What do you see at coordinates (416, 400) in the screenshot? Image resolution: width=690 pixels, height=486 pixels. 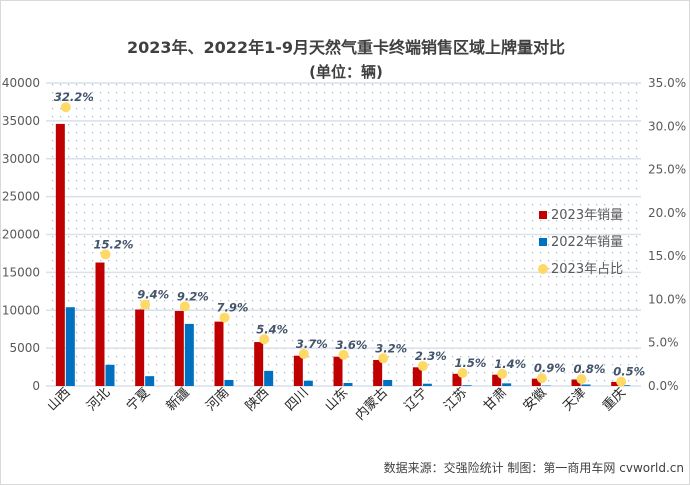 I see `x-tick-label: 辽宁` at bounding box center [416, 400].